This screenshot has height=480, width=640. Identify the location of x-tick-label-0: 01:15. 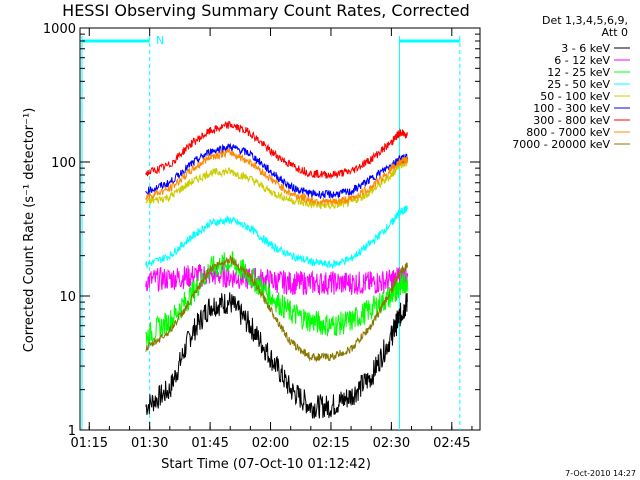
(89, 443).